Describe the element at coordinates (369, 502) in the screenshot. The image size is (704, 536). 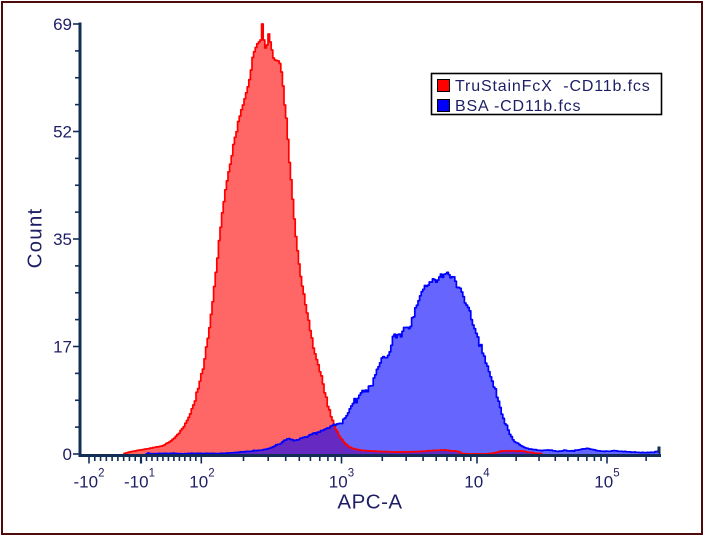
I see `svg-text: APC-A` at that location.